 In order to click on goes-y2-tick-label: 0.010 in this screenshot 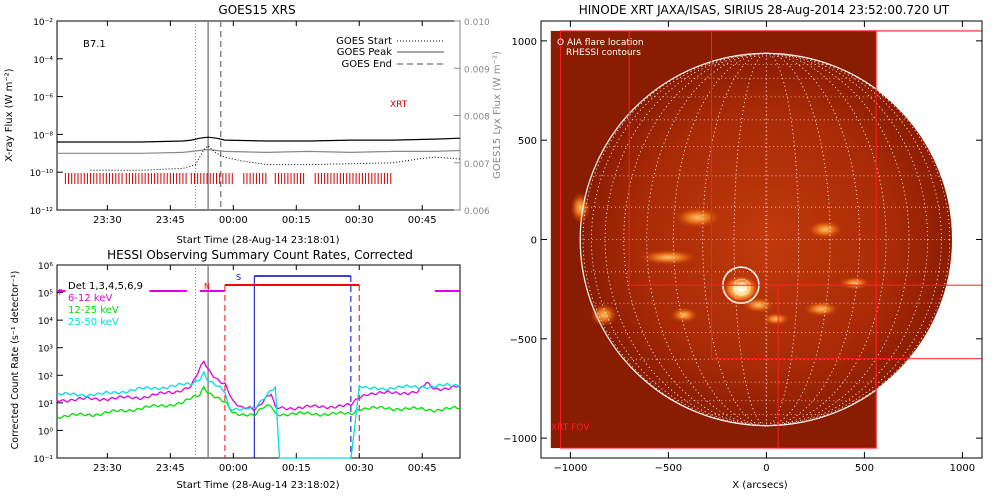, I will do `click(477, 23)`.